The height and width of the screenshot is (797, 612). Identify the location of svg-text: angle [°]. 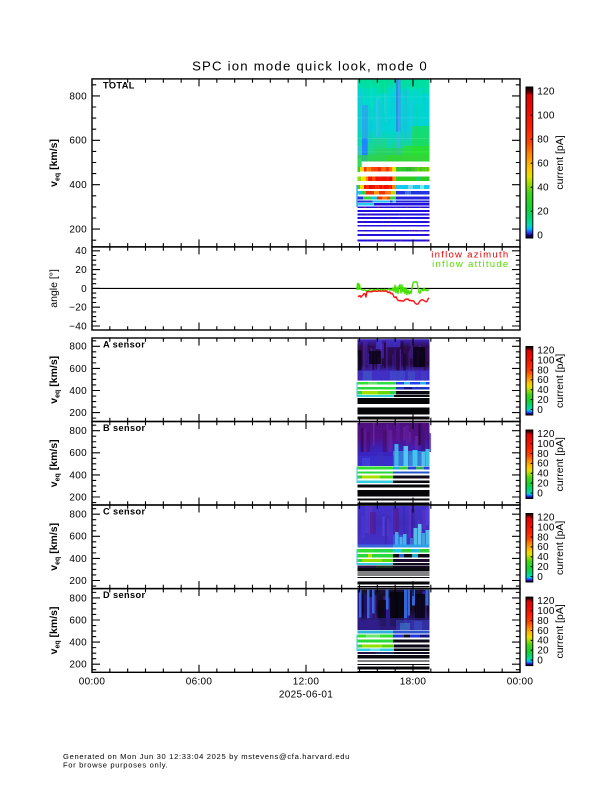
(54, 288).